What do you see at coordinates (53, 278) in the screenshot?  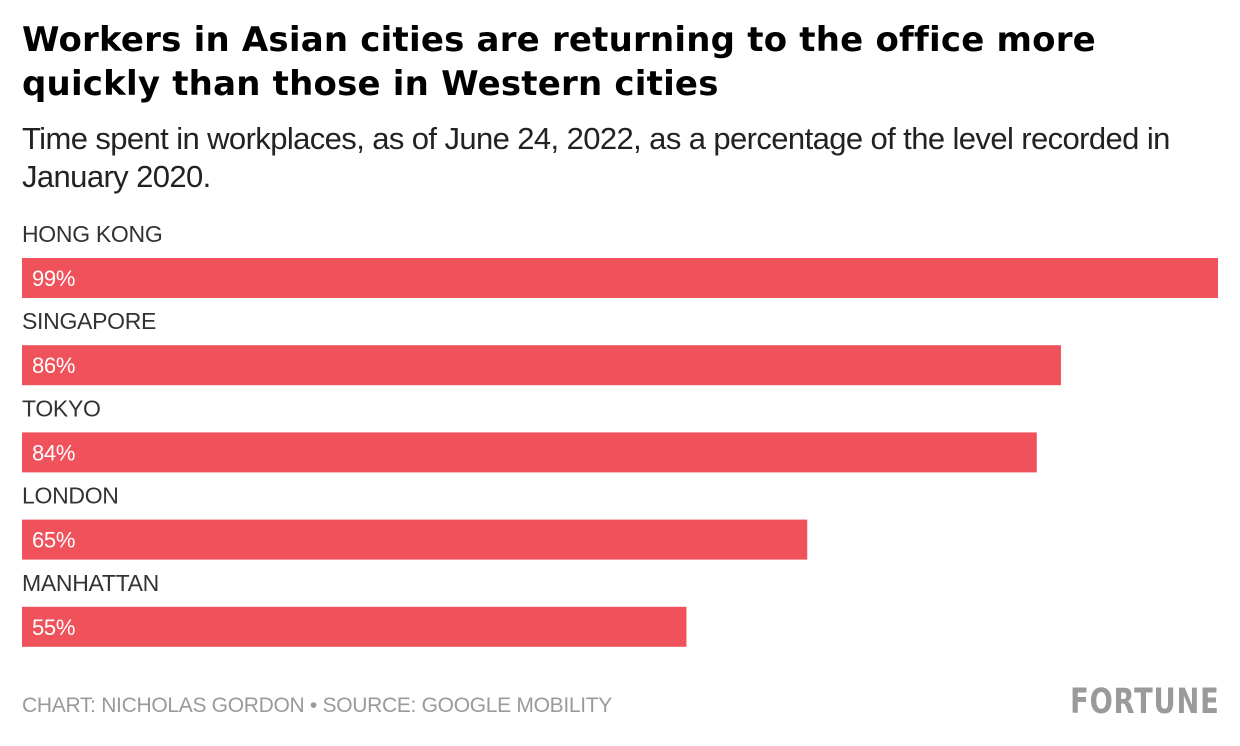 I see `bar-value-label: 99%` at bounding box center [53, 278].